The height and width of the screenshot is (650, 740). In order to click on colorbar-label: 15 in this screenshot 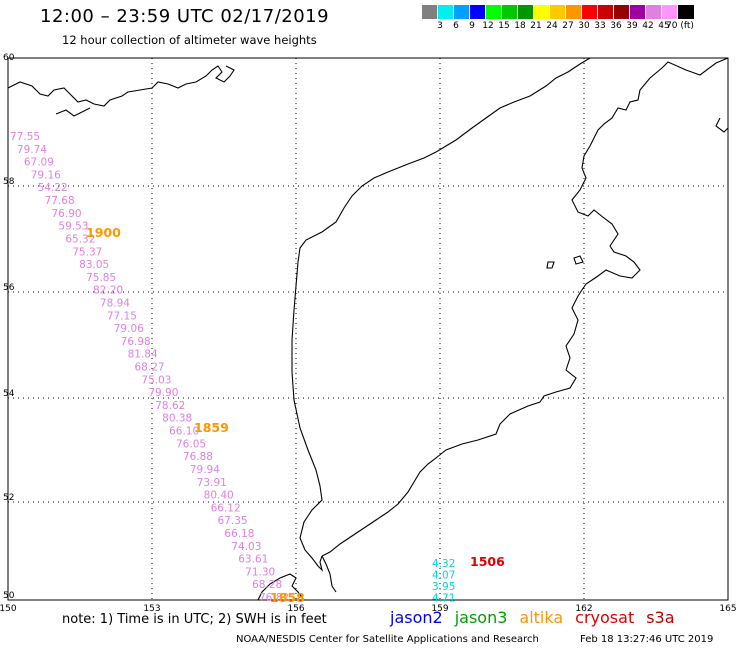, I will do `click(504, 26)`.